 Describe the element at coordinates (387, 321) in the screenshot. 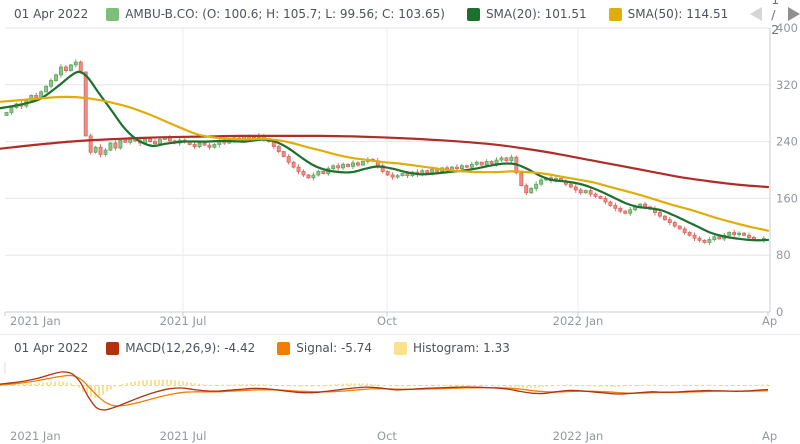

I see `x-axis-label: Oct` at that location.